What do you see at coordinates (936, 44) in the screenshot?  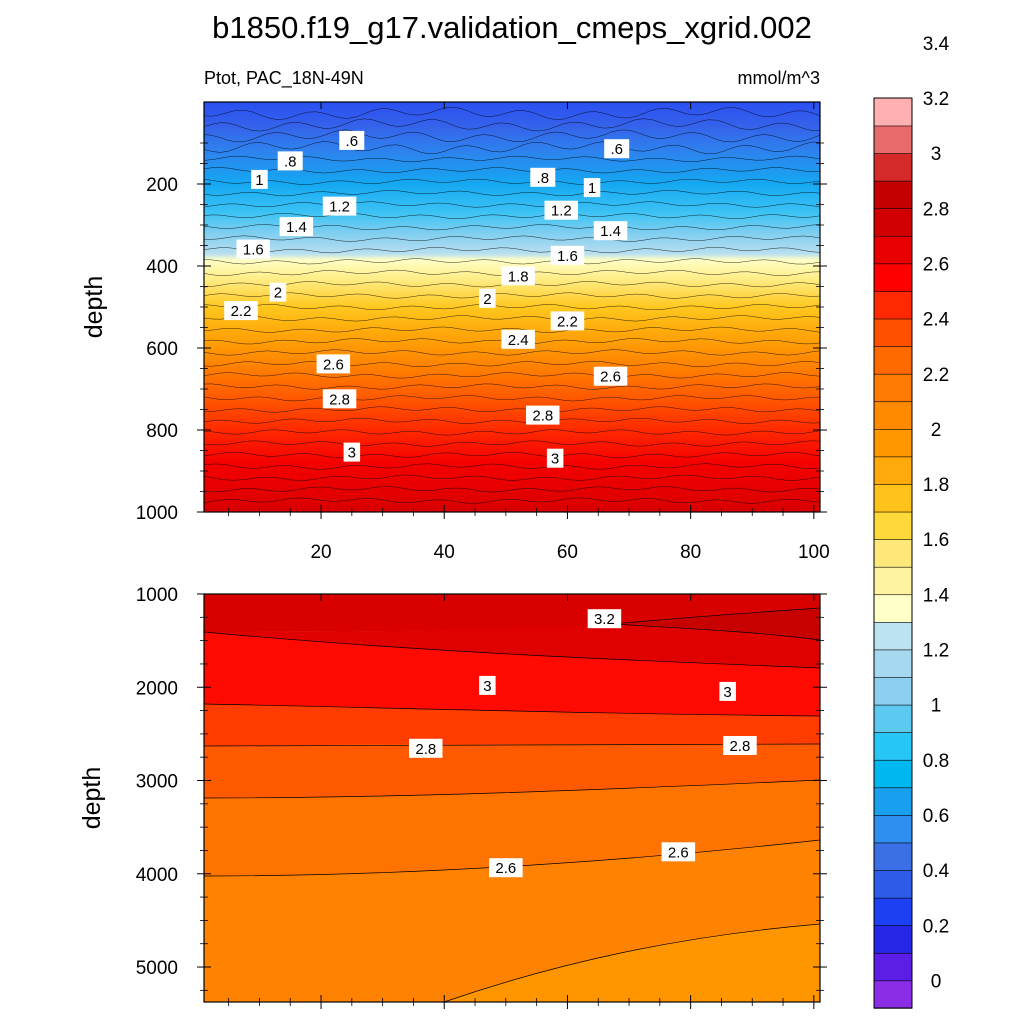 I see `colorbar-label: 3.4` at bounding box center [936, 44].